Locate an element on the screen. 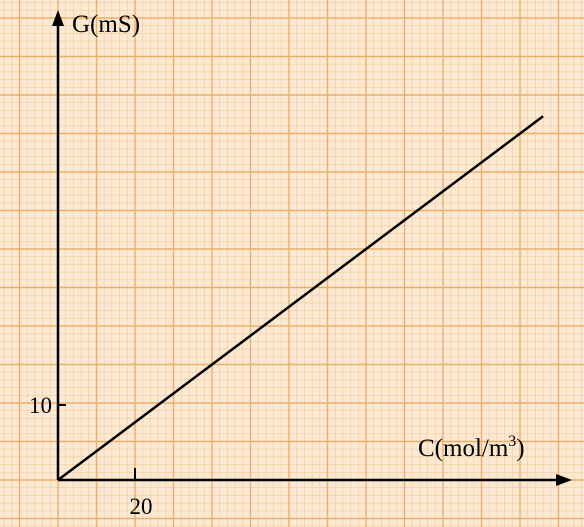  y-axis-arrow-icon is located at coordinates (58, 18).